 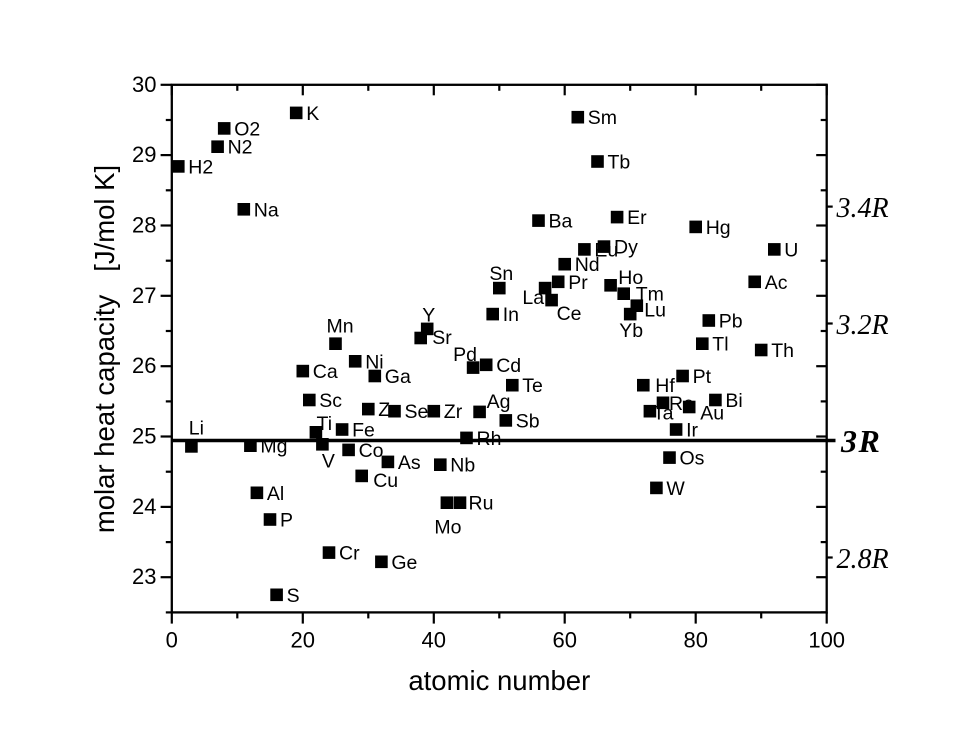 What do you see at coordinates (718, 228) in the screenshot?
I see `svg-text: Hg` at bounding box center [718, 228].